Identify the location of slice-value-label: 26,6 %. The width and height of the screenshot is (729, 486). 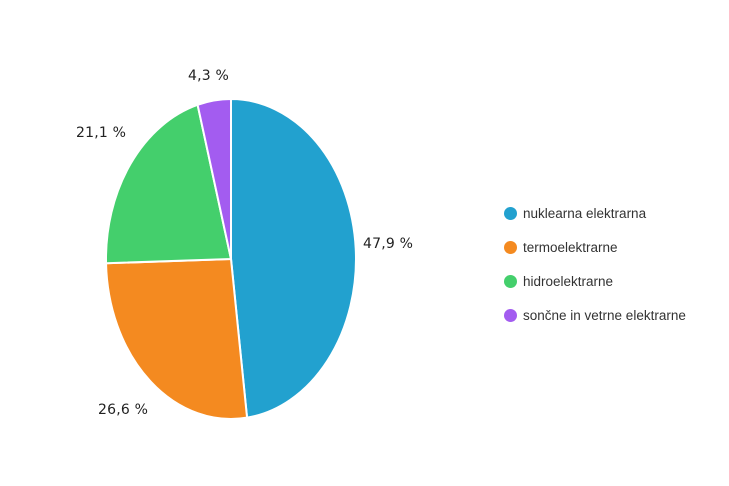
(123, 410).